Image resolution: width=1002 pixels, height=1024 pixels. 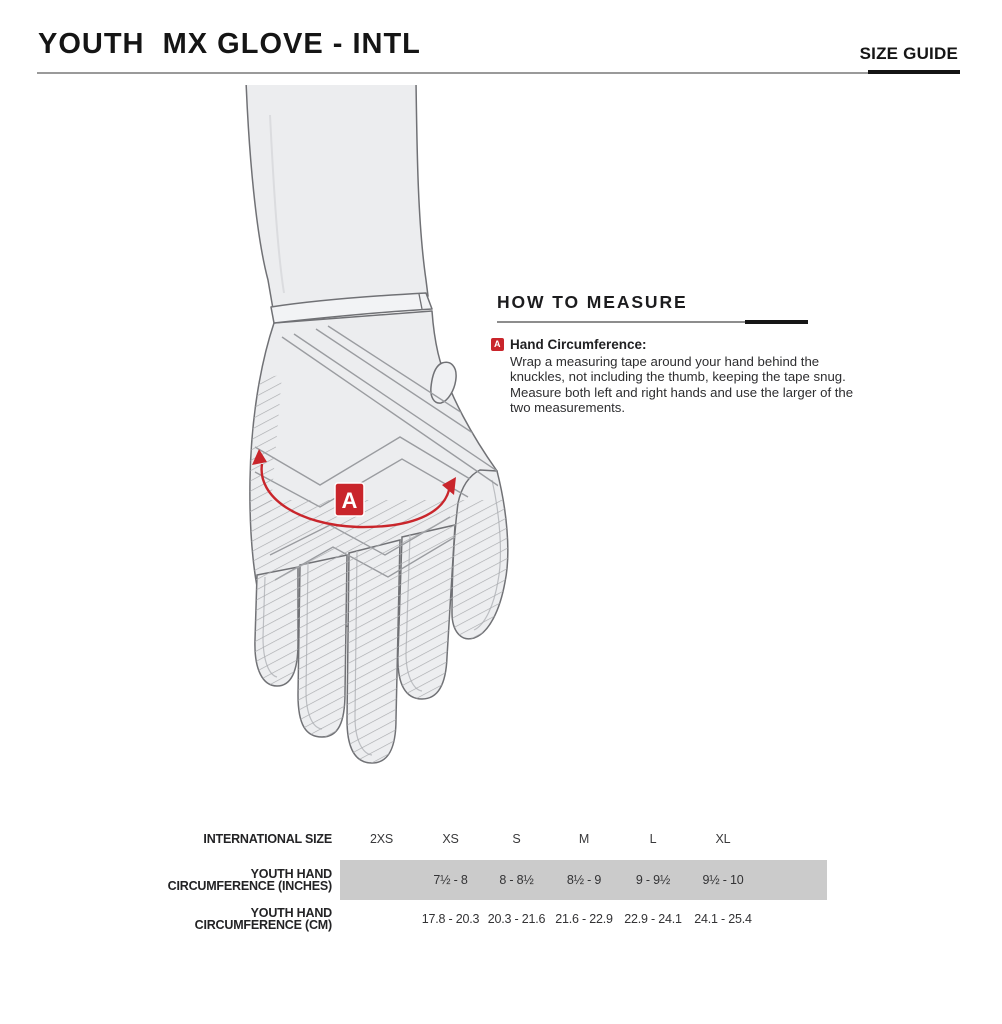 What do you see at coordinates (653, 880) in the screenshot?
I see `value-cell: 9 - 9½` at bounding box center [653, 880].